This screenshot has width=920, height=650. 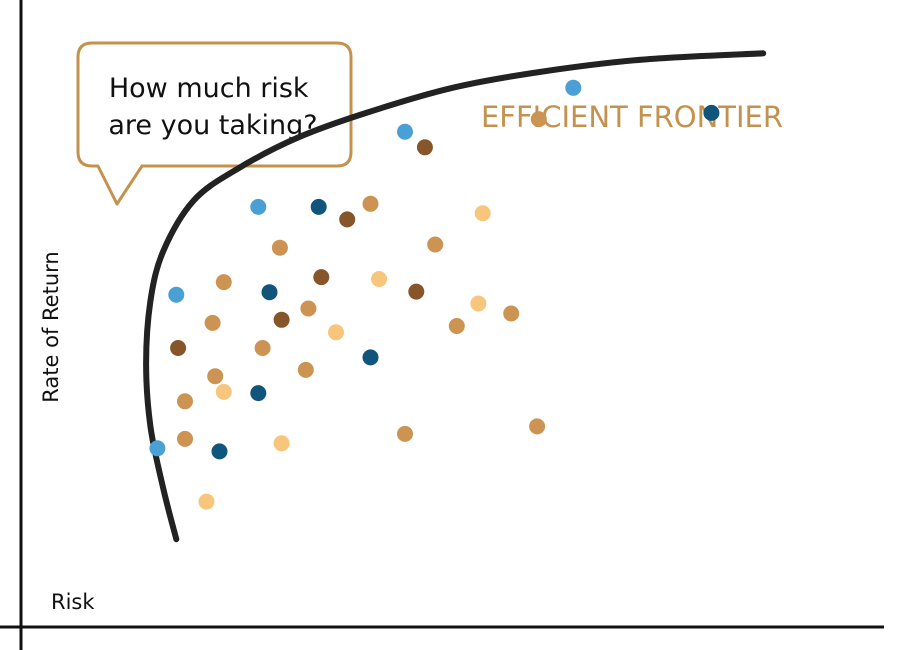 I want to click on annotation-line-2: are you taking?, so click(x=212, y=125).